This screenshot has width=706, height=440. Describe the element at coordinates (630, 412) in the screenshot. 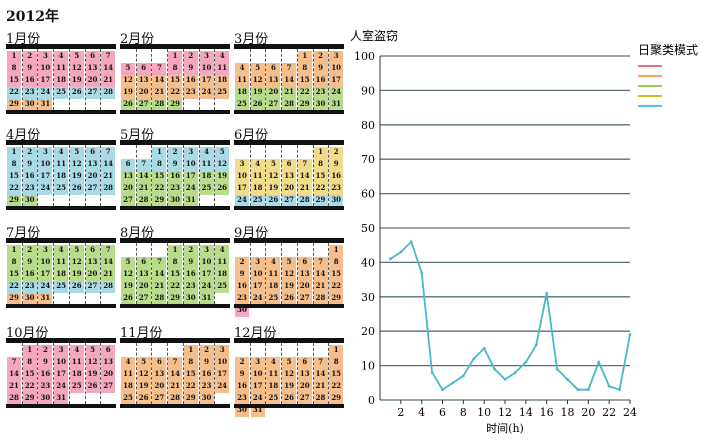

I see `x-tick-label: 24` at that location.